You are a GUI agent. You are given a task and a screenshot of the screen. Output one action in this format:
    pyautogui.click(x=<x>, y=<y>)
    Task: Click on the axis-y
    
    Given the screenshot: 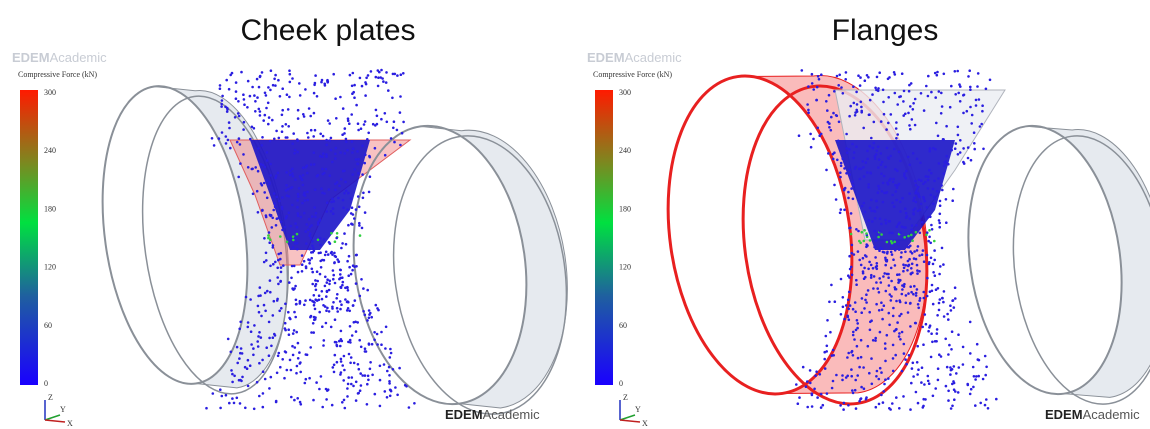 What is the action you would take?
    pyautogui.click(x=627, y=417)
    